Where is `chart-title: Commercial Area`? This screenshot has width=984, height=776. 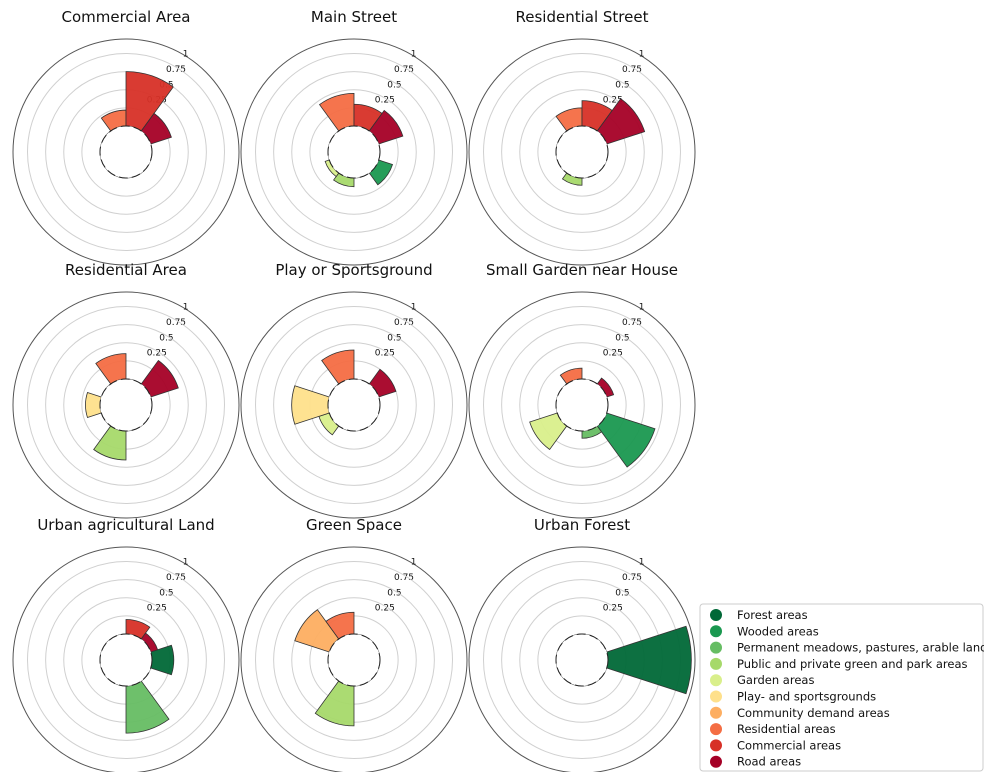 chart-title: Commercial Area is located at coordinates (125, 17).